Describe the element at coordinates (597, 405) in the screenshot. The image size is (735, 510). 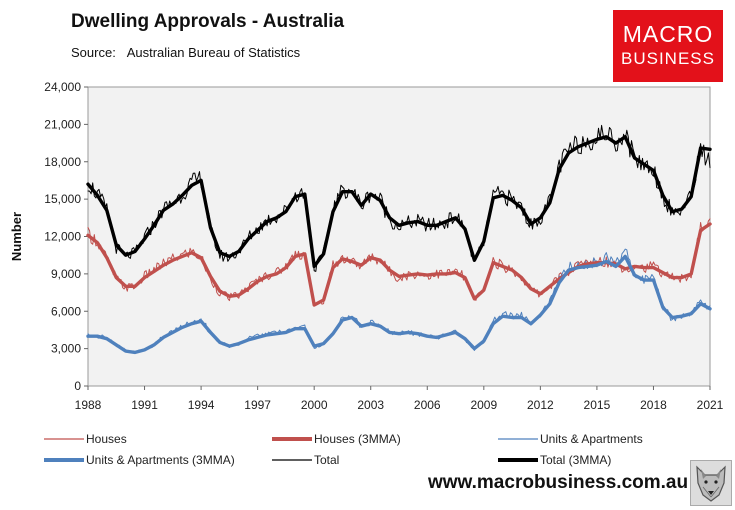
I see `x-tick-label: 2015` at that location.